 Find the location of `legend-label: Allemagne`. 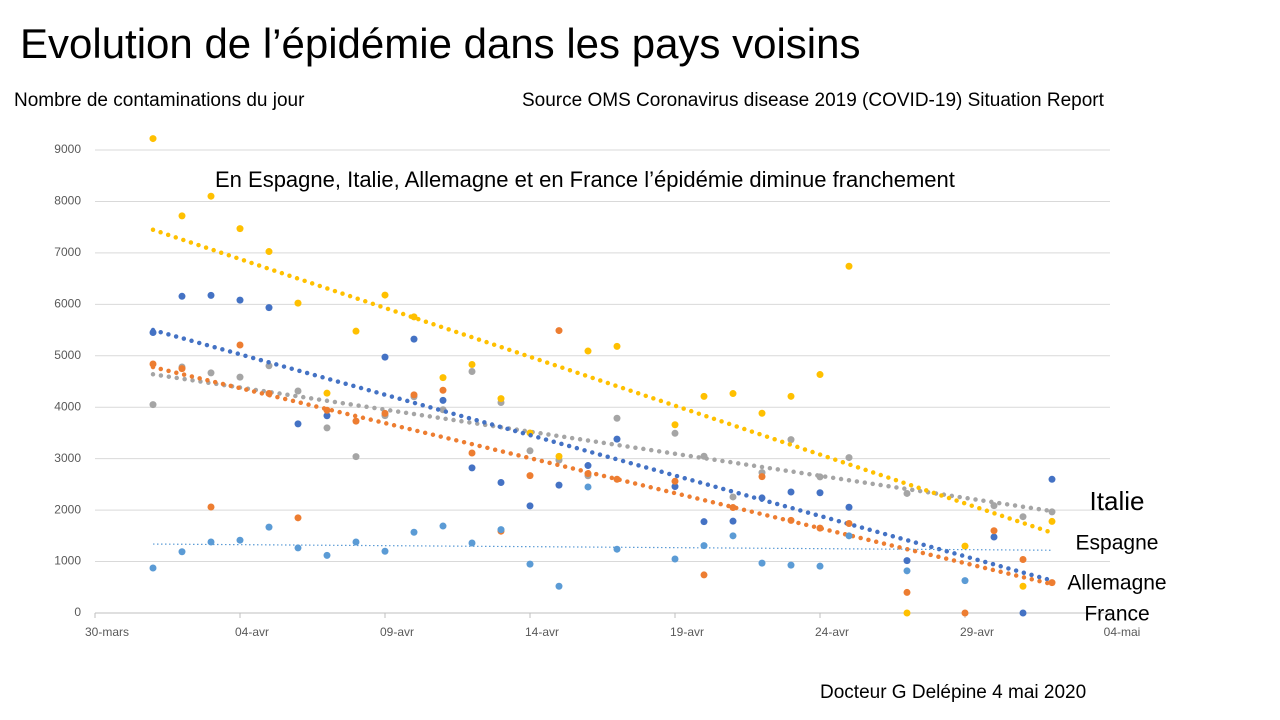

legend-label: Allemagne is located at coordinates (1116, 583).